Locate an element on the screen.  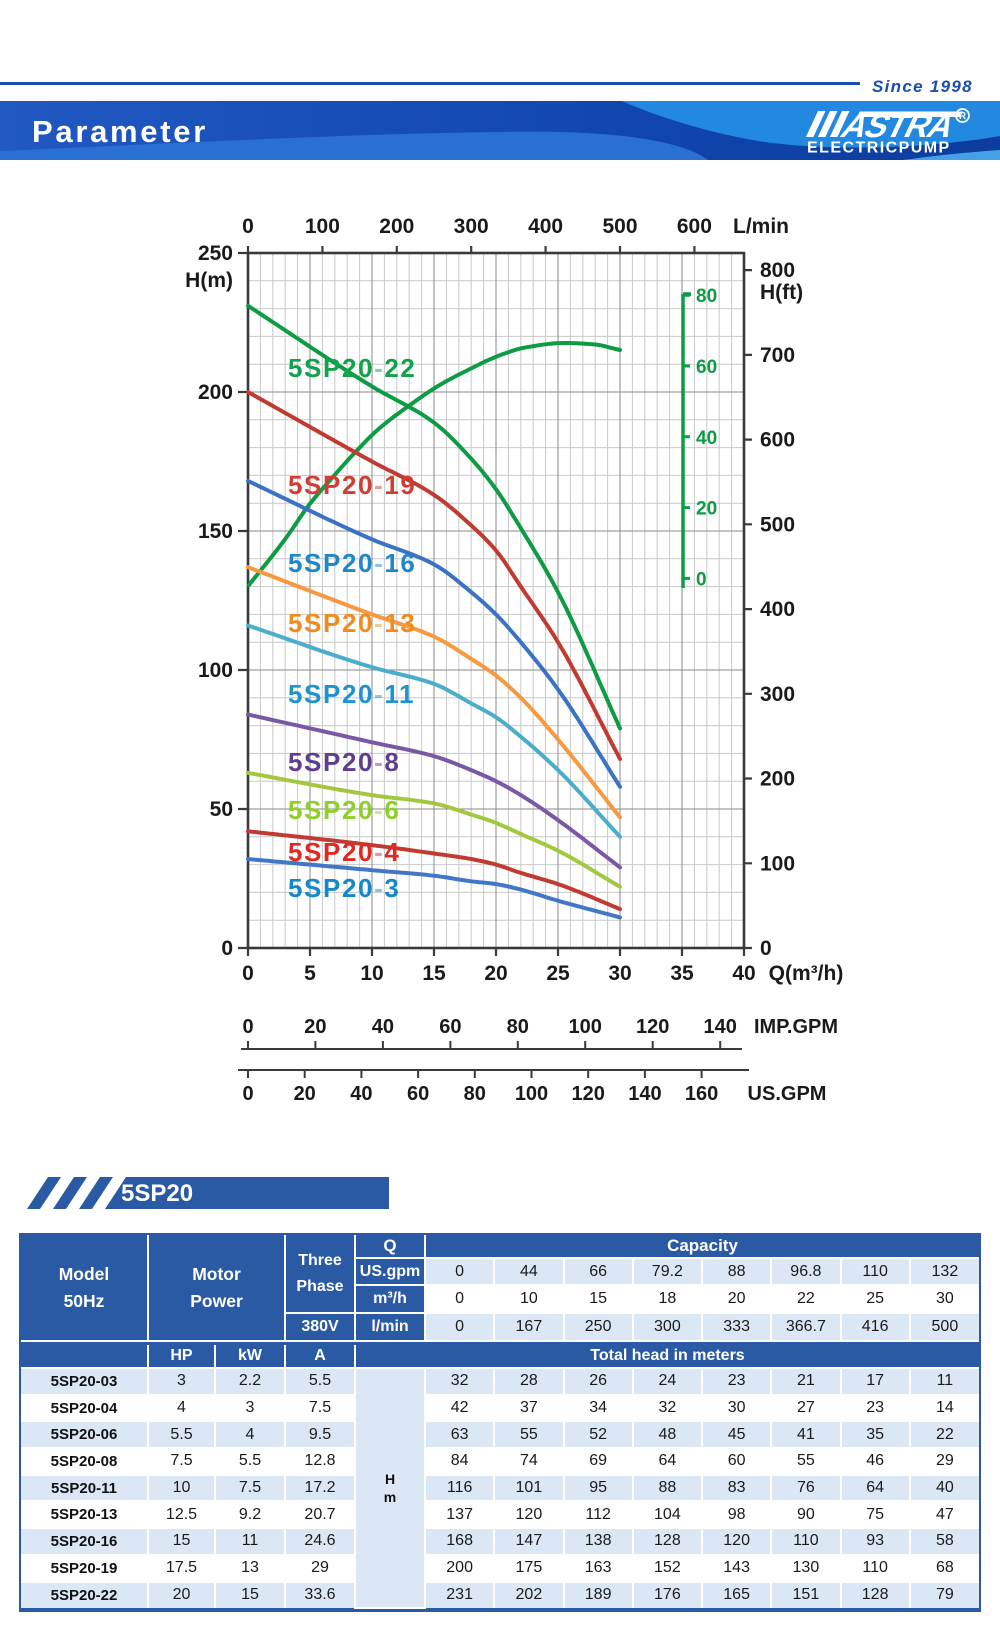
svg-text: Parameter is located at coordinates (120, 131).